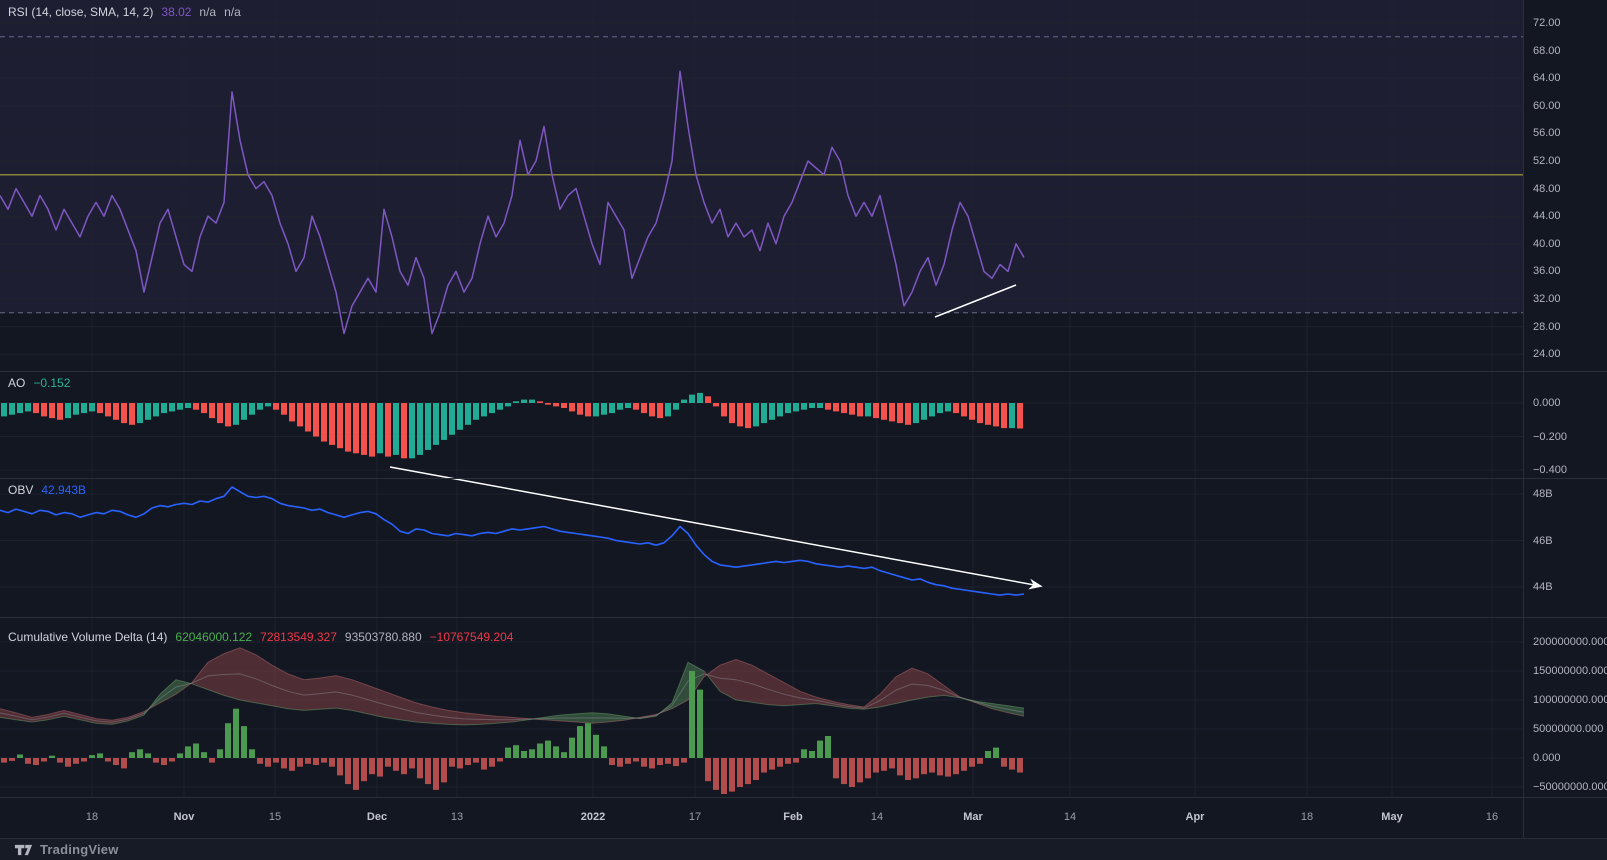 Image resolution: width=1607 pixels, height=860 pixels. I want to click on time-axis-label: 2022, so click(593, 817).